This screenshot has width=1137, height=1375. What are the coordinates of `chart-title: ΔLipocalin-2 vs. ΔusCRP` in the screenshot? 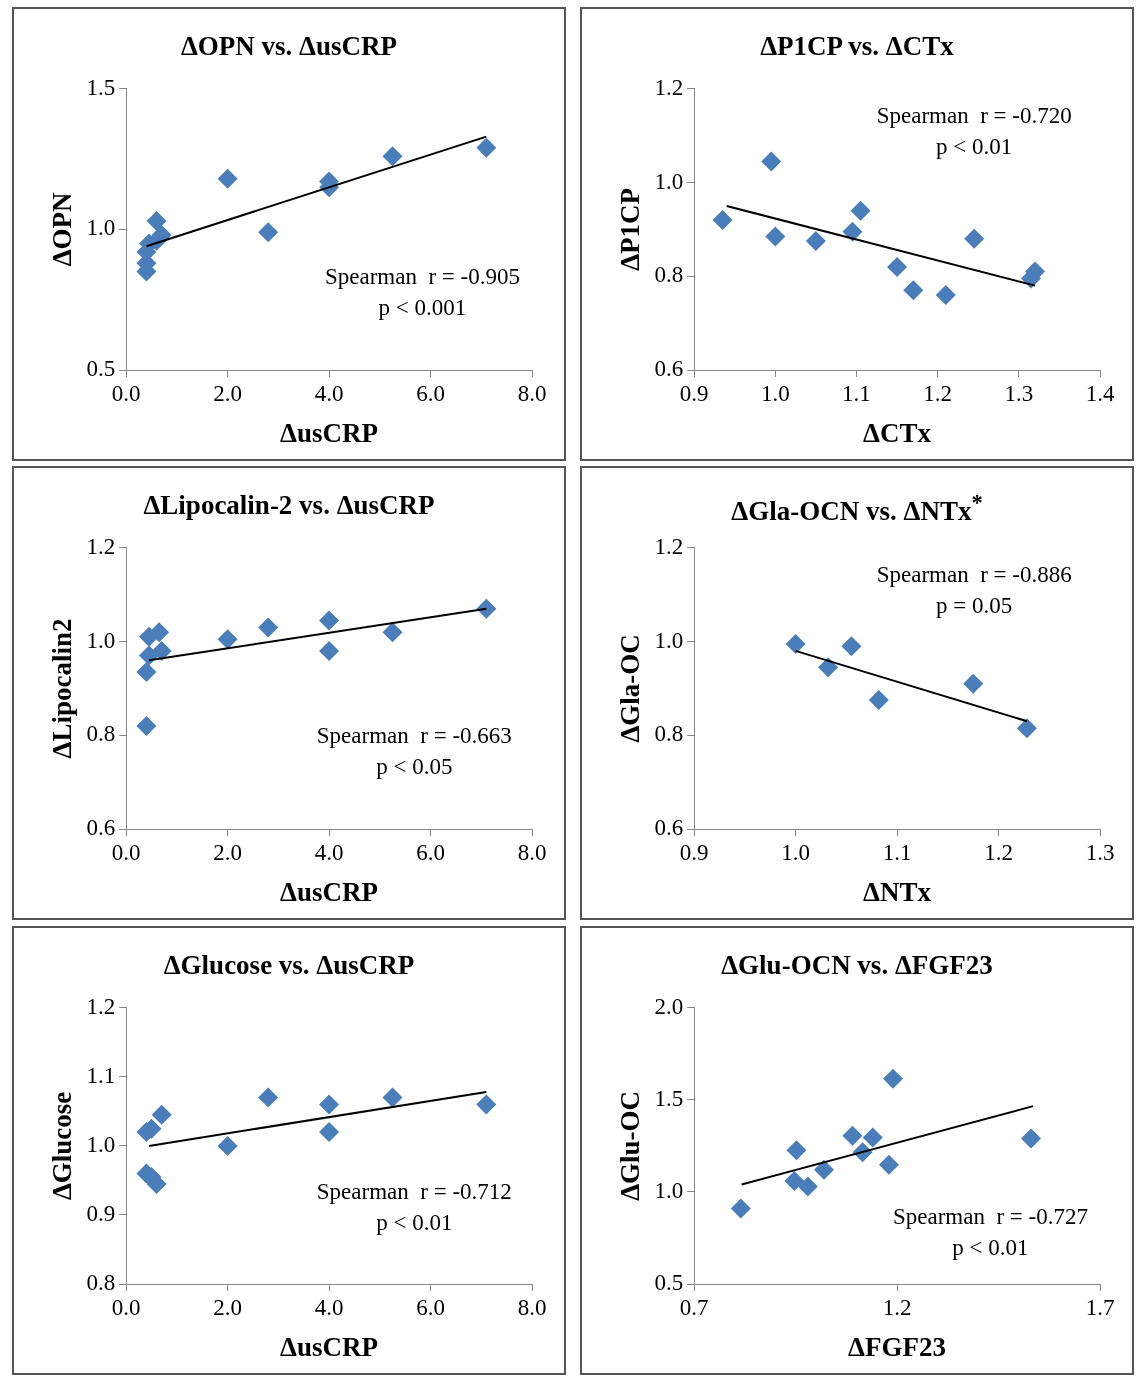 It's located at (289, 505).